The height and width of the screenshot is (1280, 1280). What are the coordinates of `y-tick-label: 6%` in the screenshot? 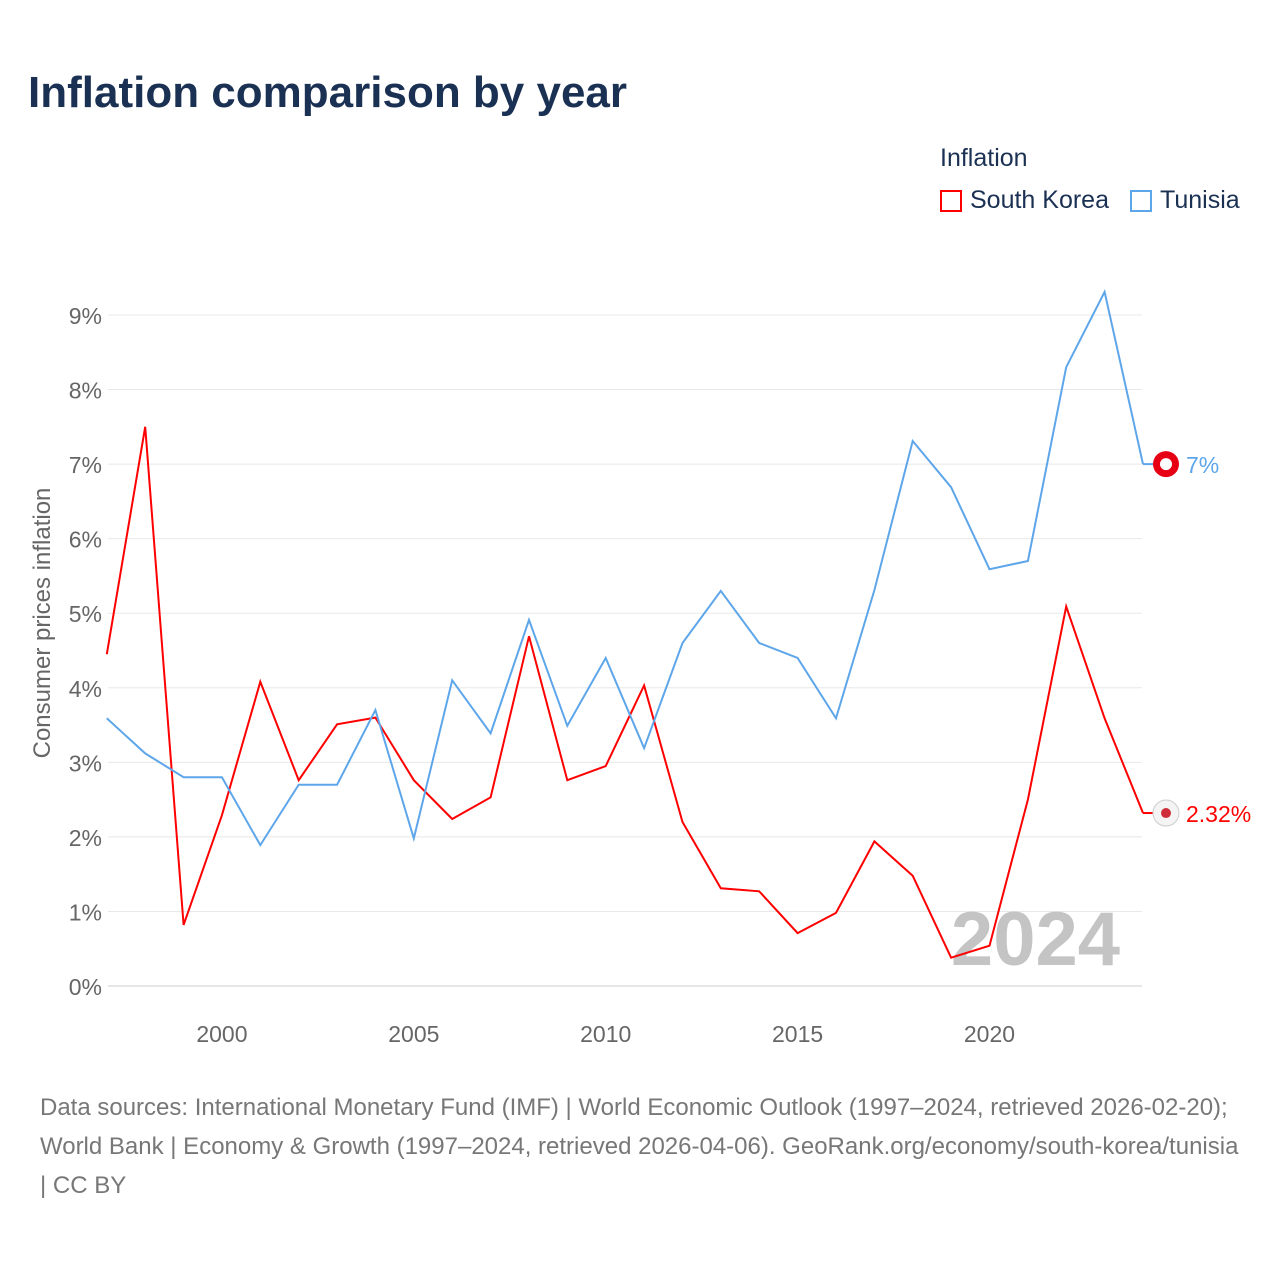 It's located at (85, 540).